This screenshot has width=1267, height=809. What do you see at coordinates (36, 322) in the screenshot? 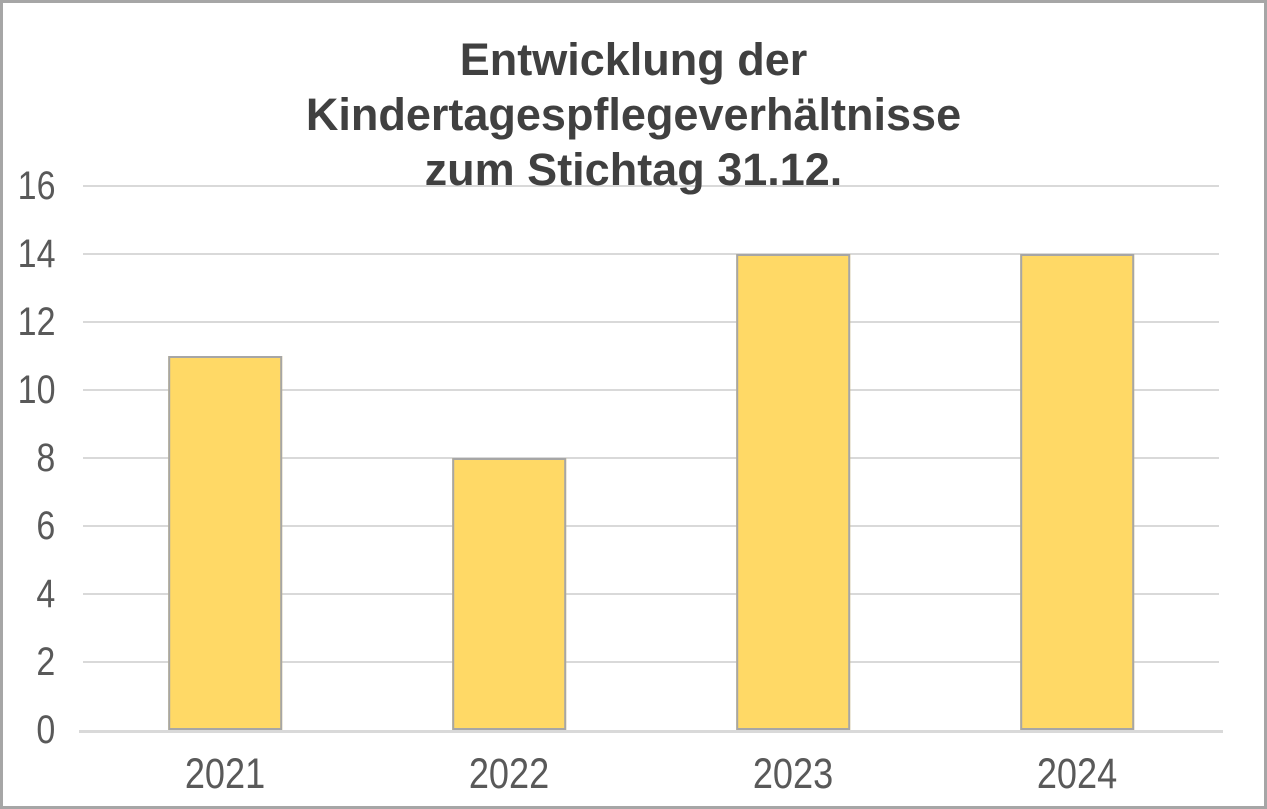
I see `y-tick-label: 12` at bounding box center [36, 322].